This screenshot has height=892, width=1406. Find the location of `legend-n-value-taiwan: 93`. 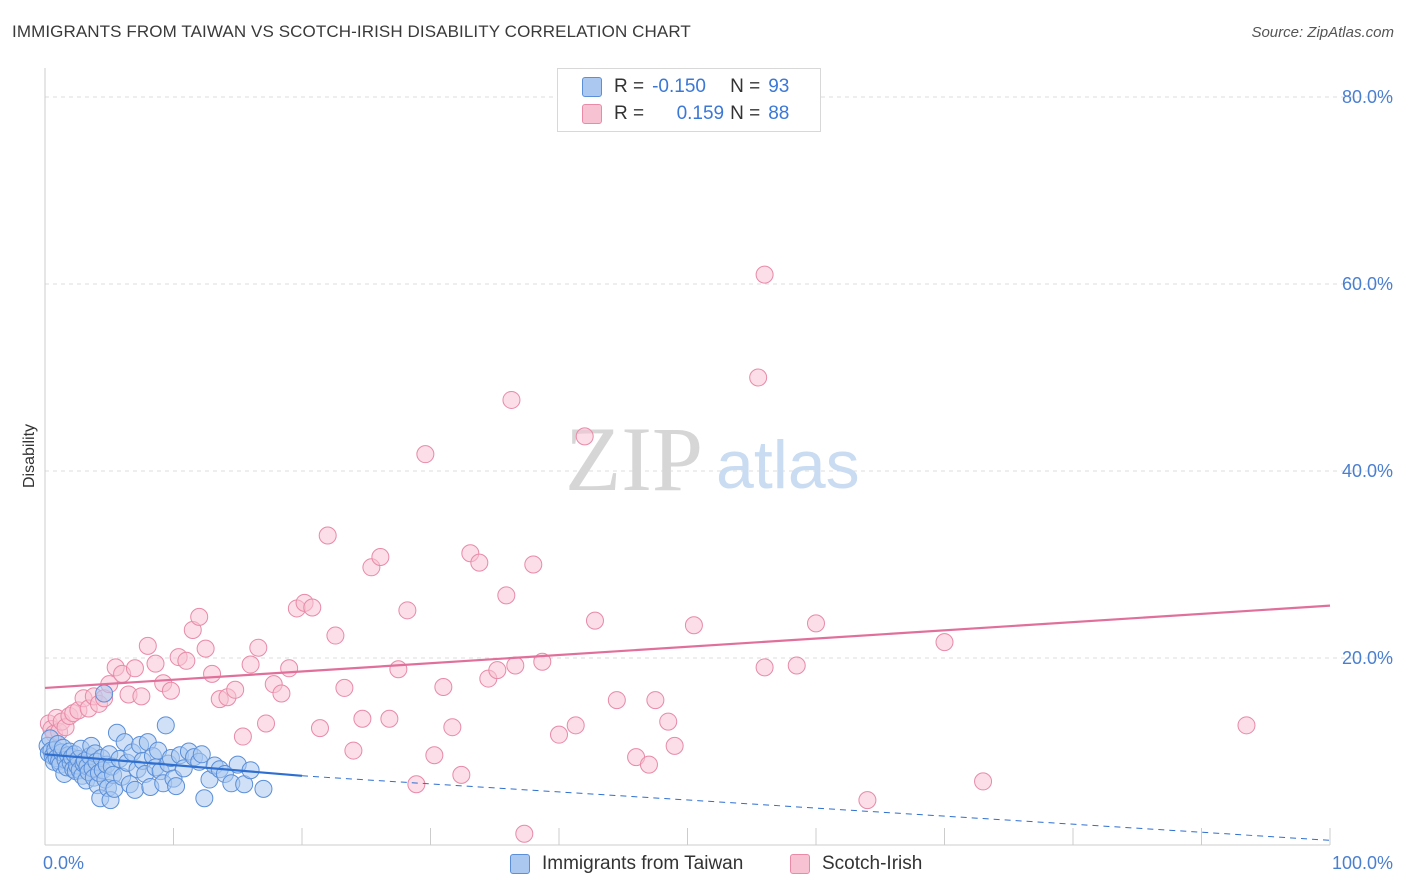

legend-n-value-taiwan: 93 is located at coordinates (779, 86).